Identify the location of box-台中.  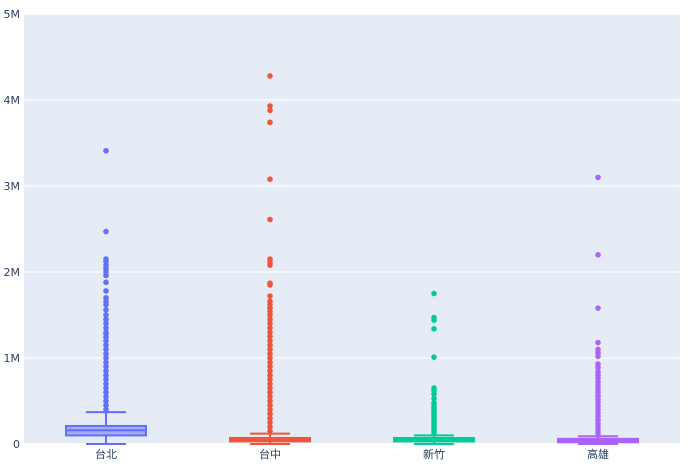
(270, 259).